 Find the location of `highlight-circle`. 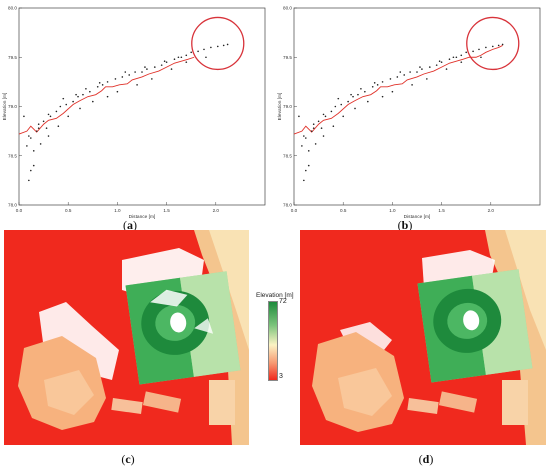

highlight-circle is located at coordinates (218, 43).